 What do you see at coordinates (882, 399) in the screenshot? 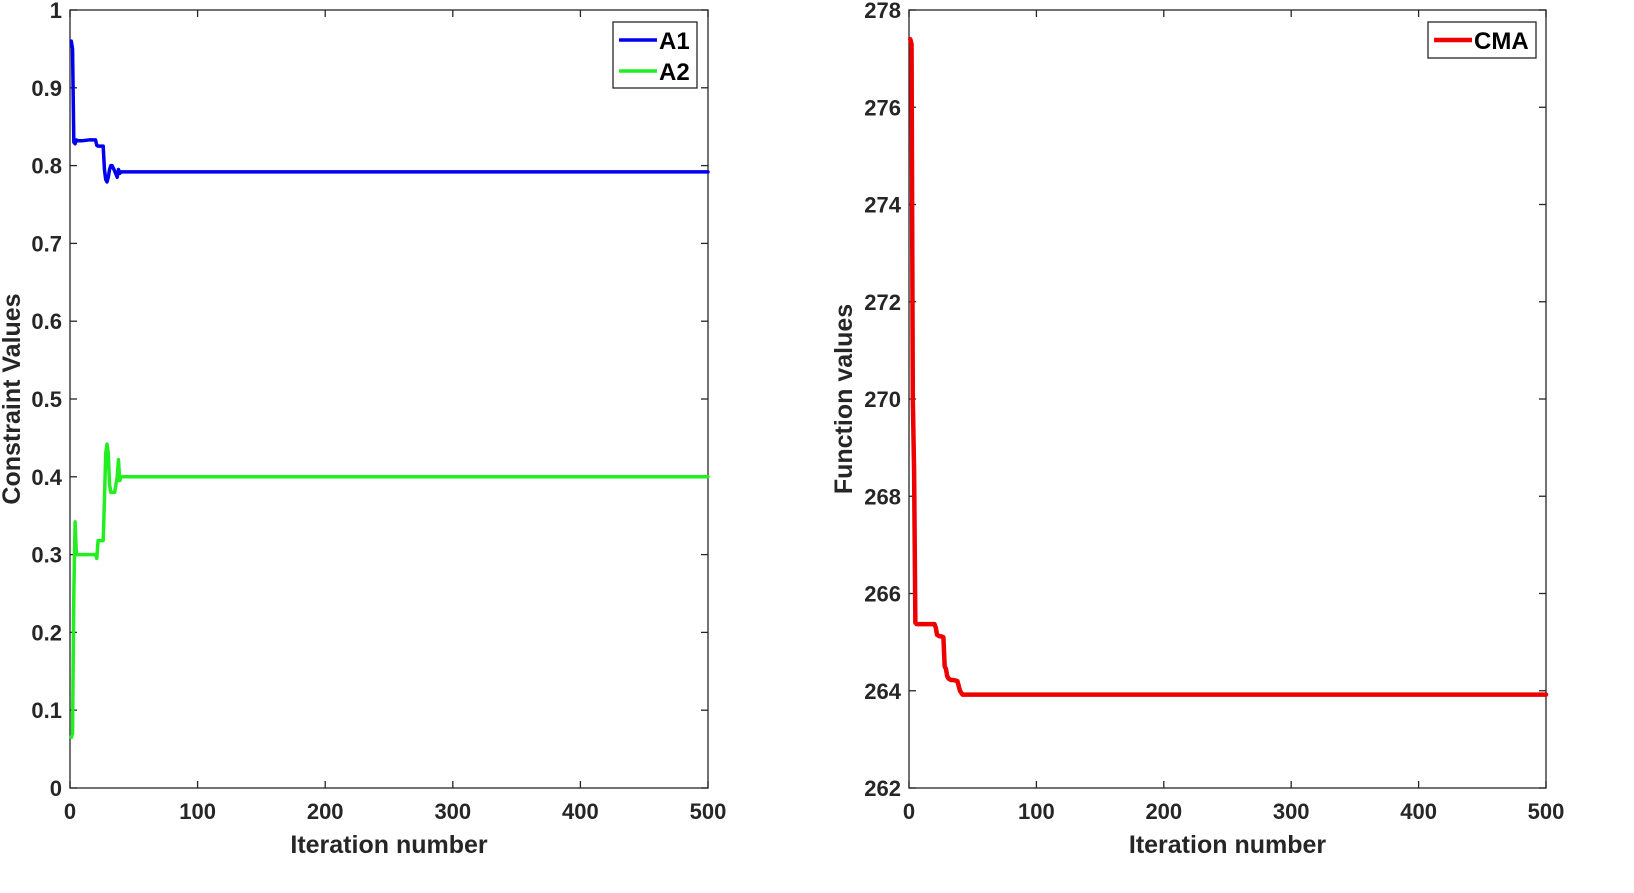
I see `y-tick-label: 270` at bounding box center [882, 399].